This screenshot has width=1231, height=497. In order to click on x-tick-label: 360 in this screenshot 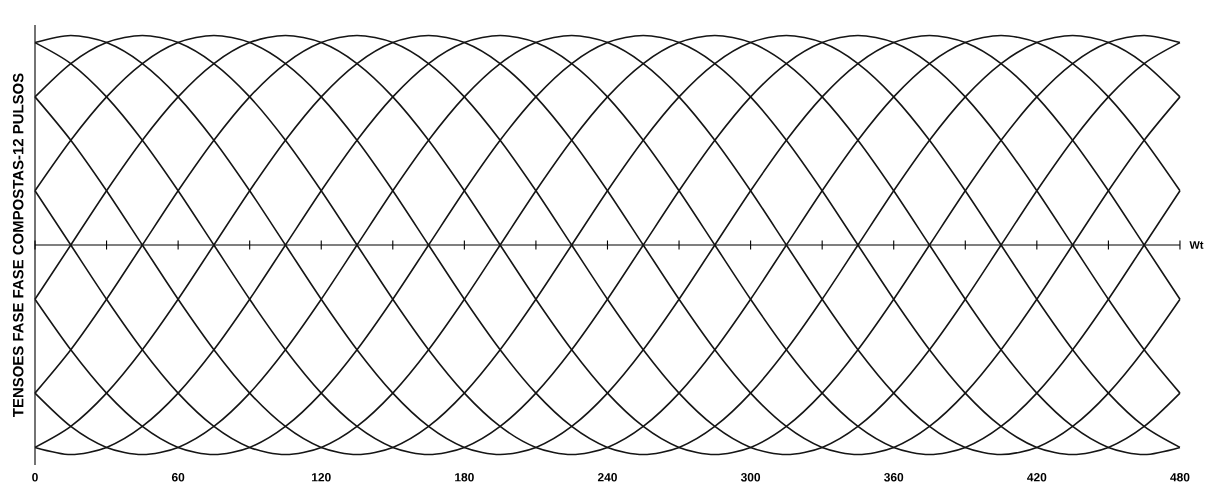, I will do `click(894, 477)`.